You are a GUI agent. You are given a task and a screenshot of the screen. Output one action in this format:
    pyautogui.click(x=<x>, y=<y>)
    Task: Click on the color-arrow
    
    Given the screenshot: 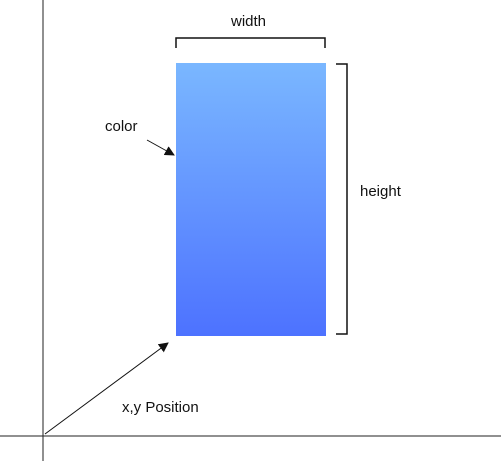 What is the action you would take?
    pyautogui.click(x=160, y=147)
    